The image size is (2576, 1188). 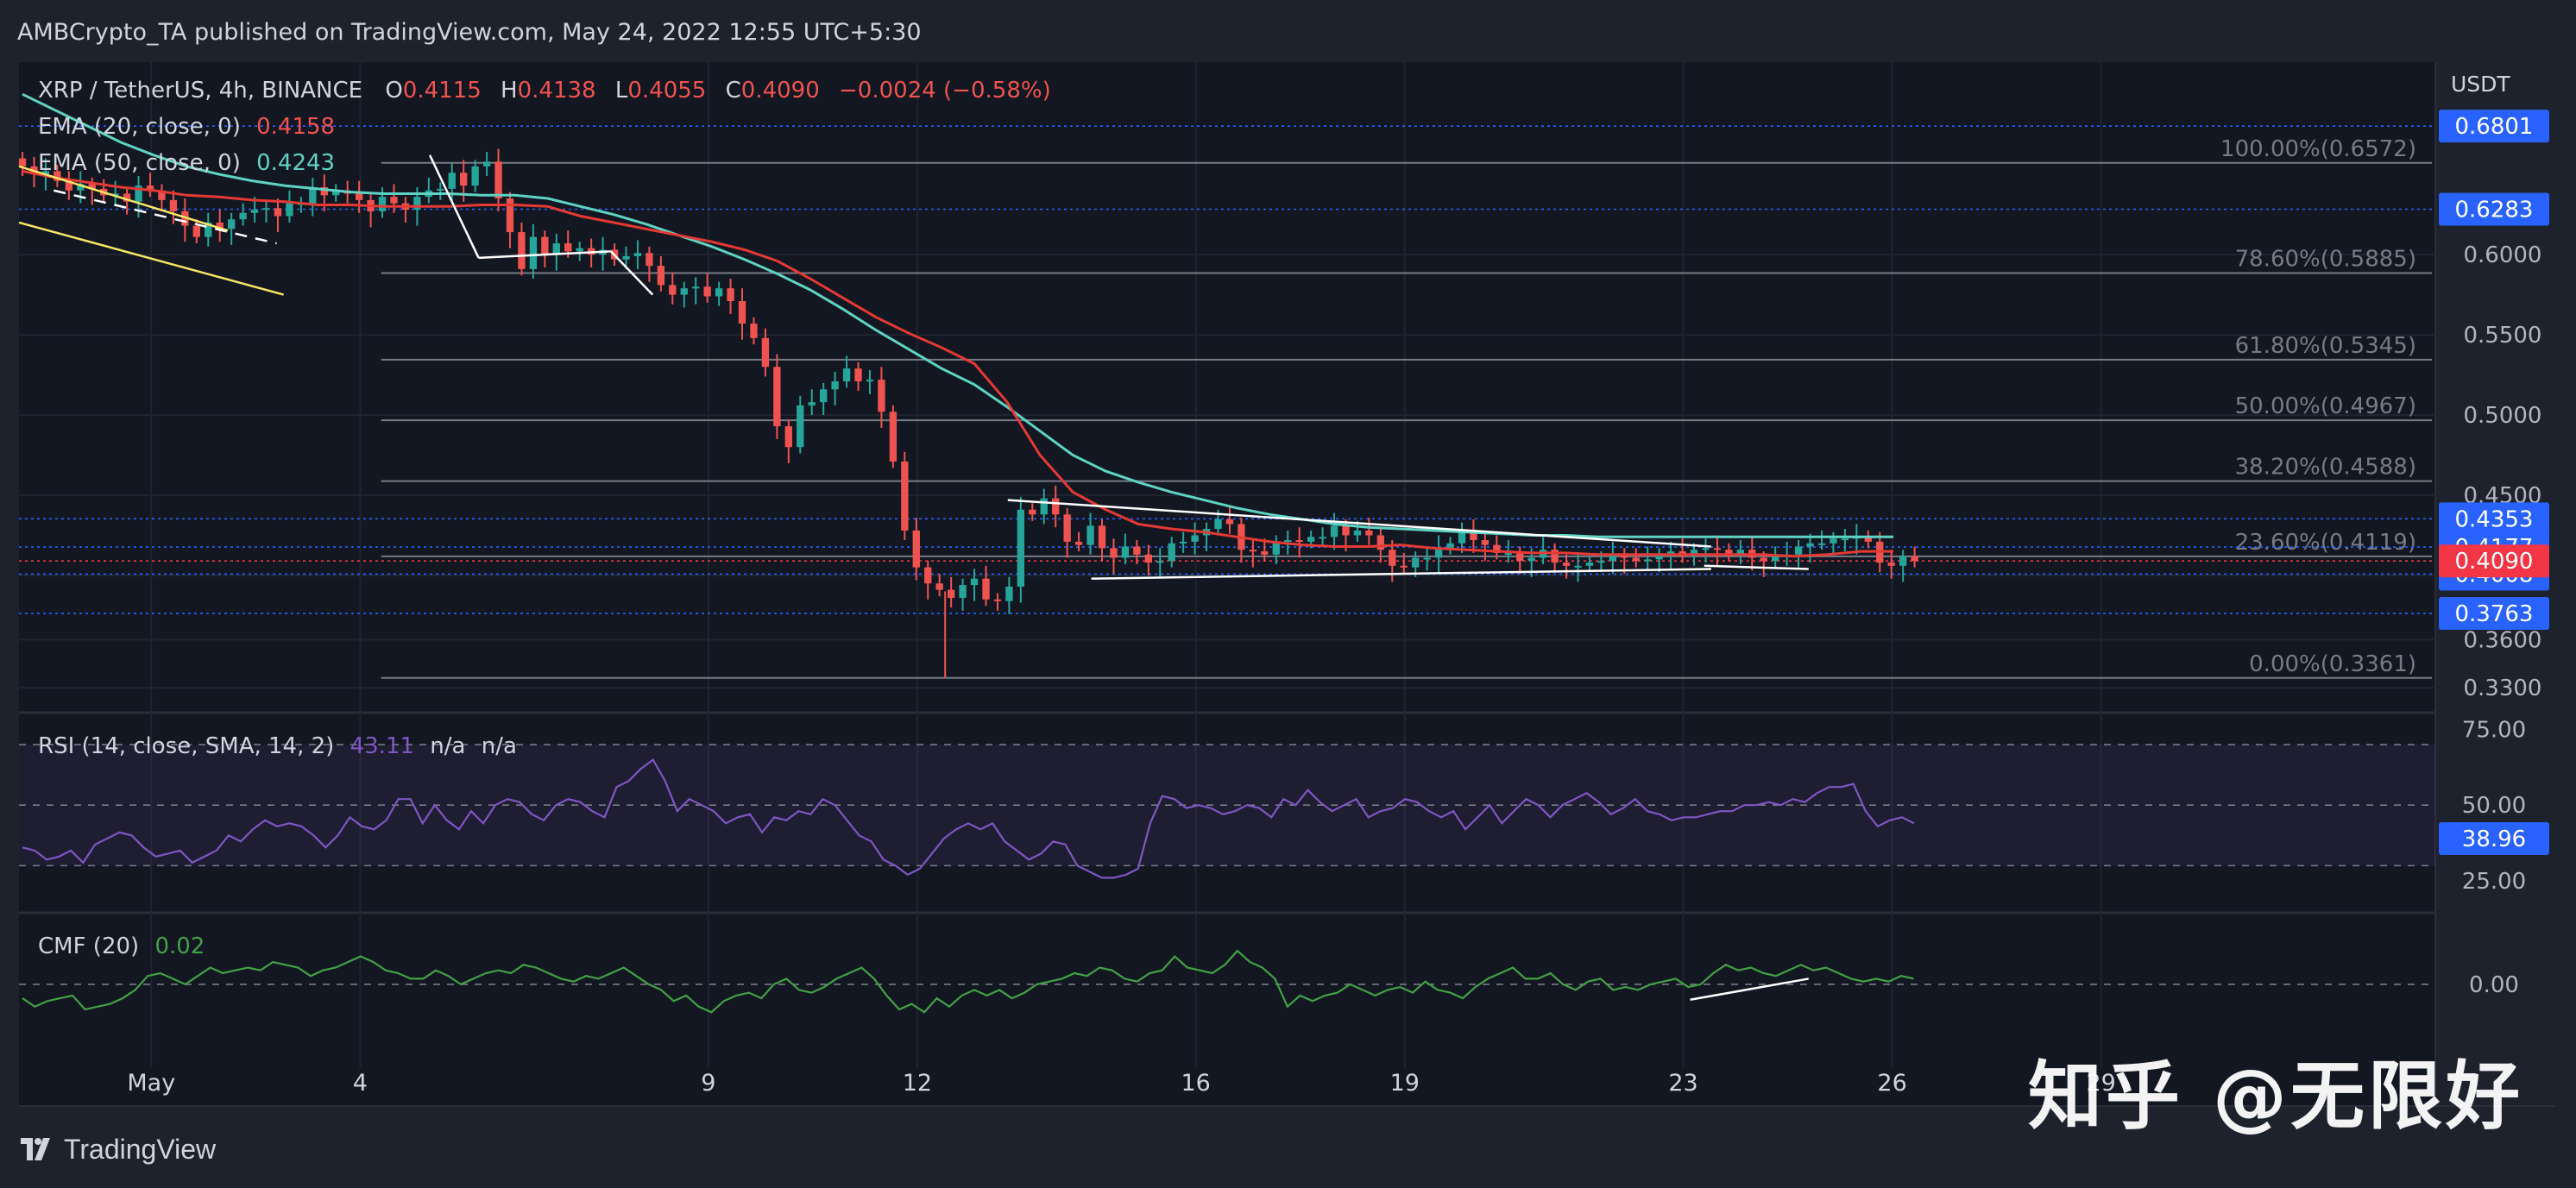 I want to click on legend-low-label: L, so click(x=621, y=91).